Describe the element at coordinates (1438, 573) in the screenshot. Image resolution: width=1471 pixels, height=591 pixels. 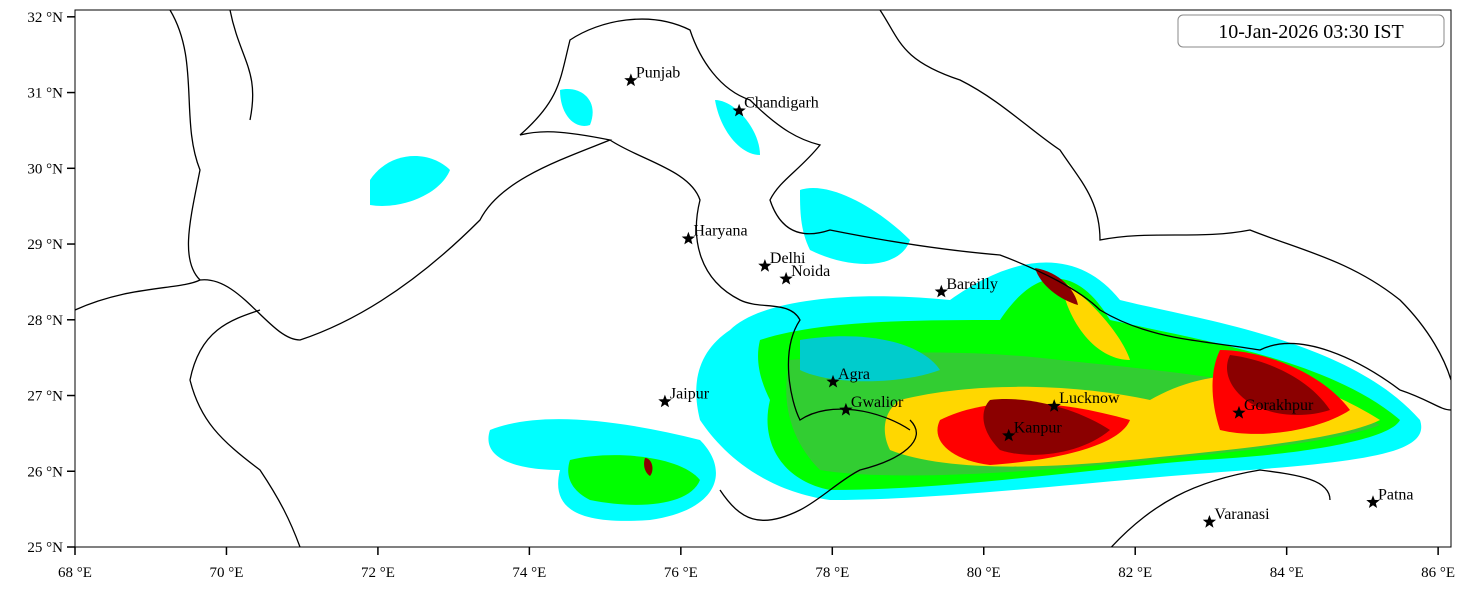
I see `x-tick-label: 86 °E` at that location.